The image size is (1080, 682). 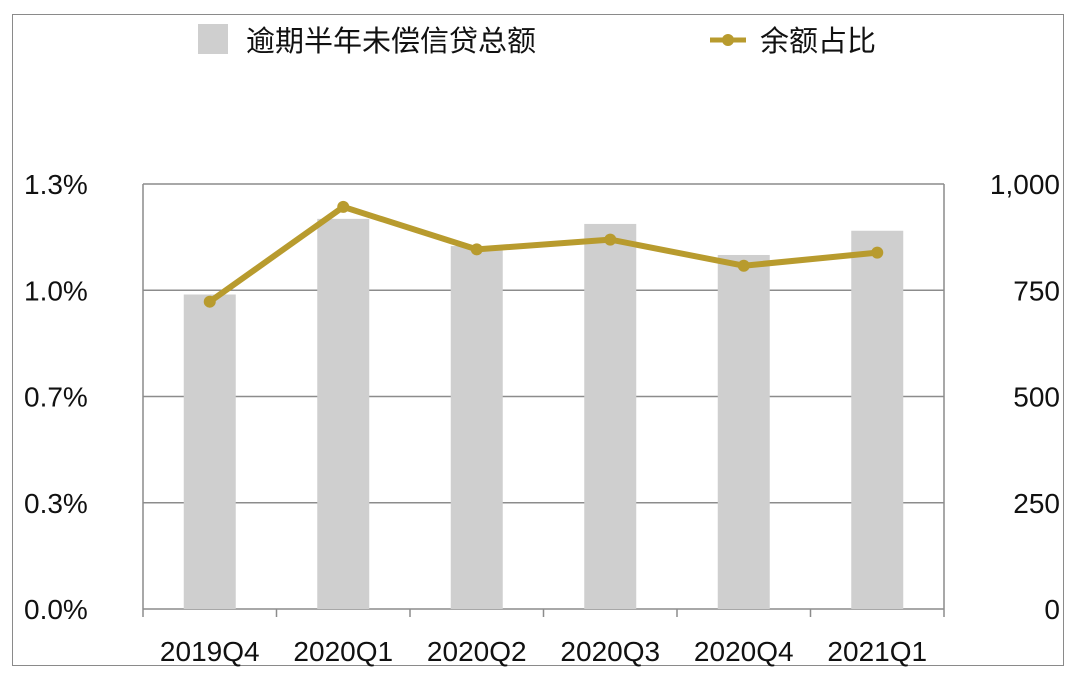 I want to click on legend-label-bars: 逾期半年未偿信贷总额, so click(x=391, y=41).